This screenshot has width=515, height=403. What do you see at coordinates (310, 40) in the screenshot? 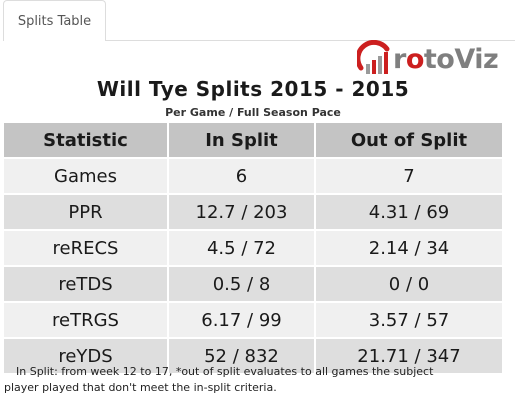
I see `tab-bar-divider` at bounding box center [310, 40].